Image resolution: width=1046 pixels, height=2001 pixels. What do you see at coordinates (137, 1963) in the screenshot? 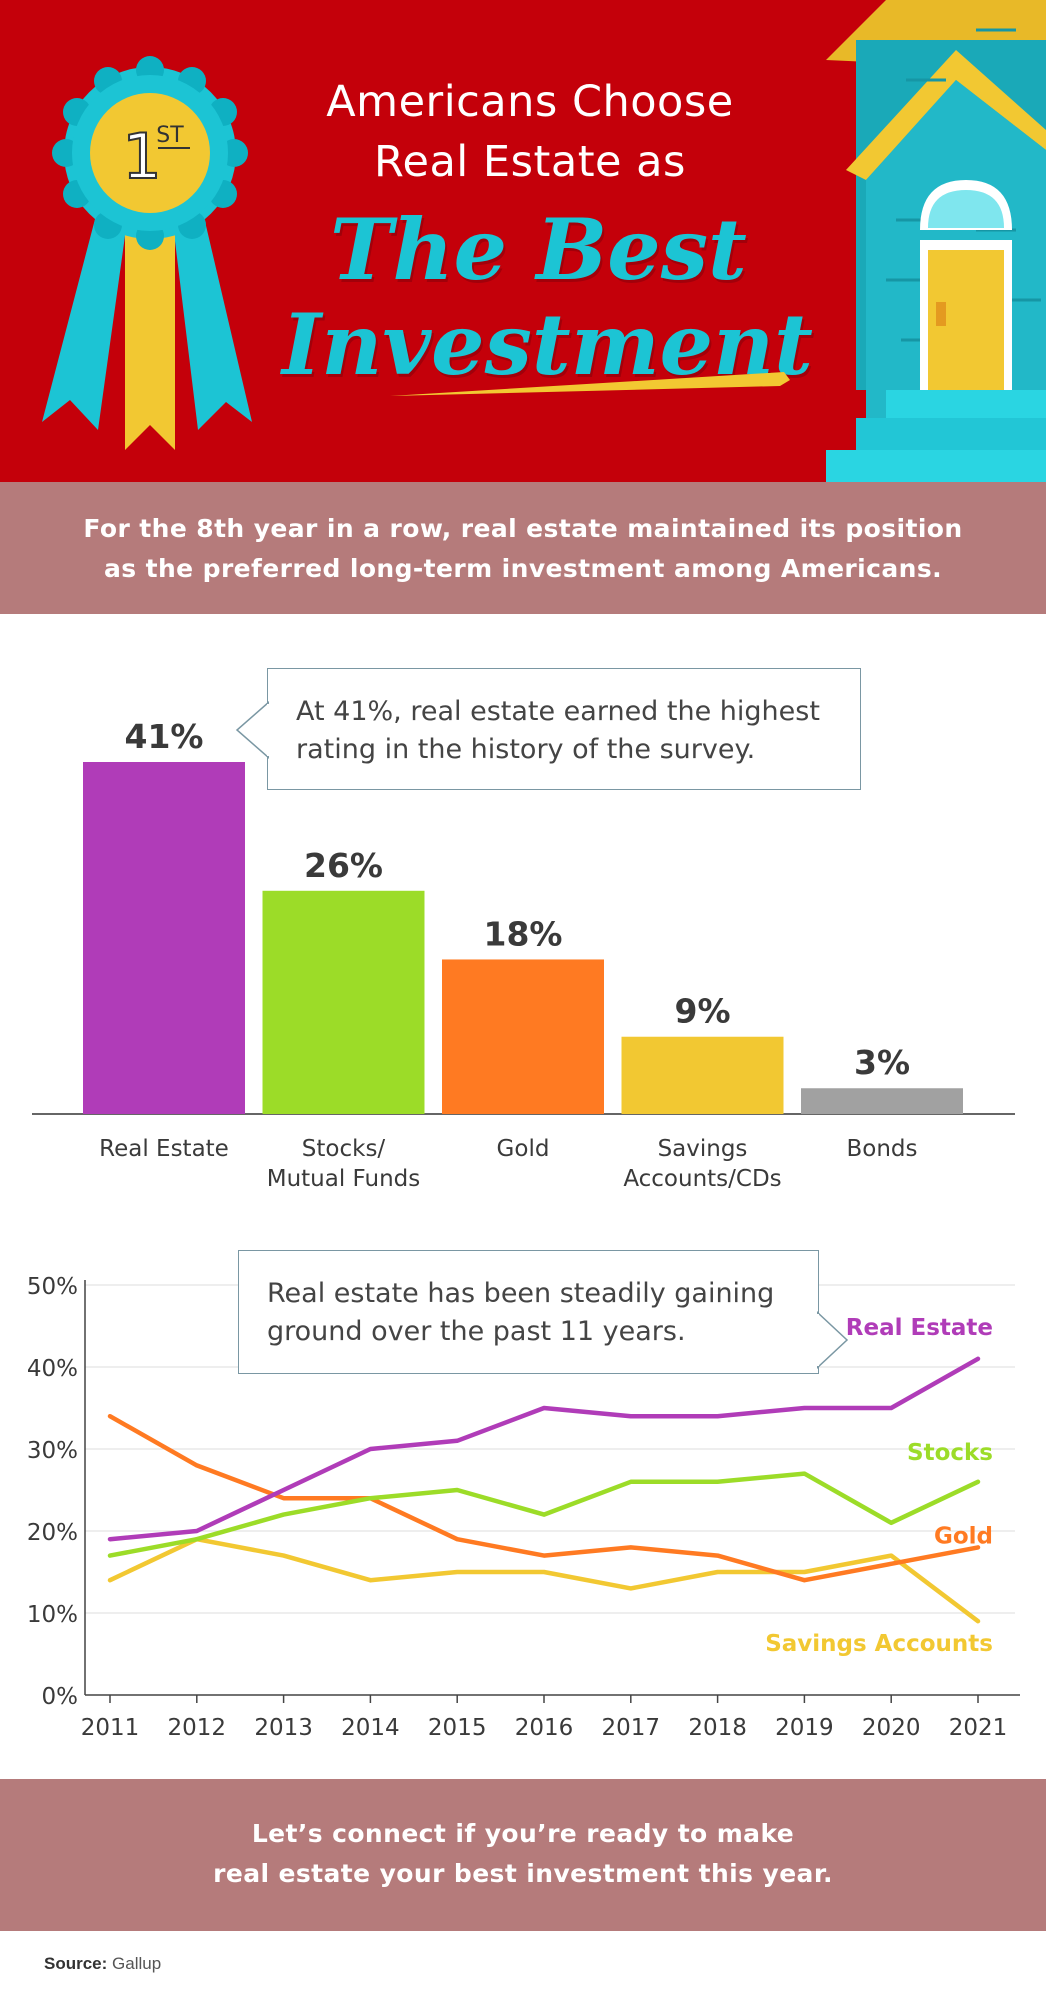
I see `source-value: Gallup` at bounding box center [137, 1963].